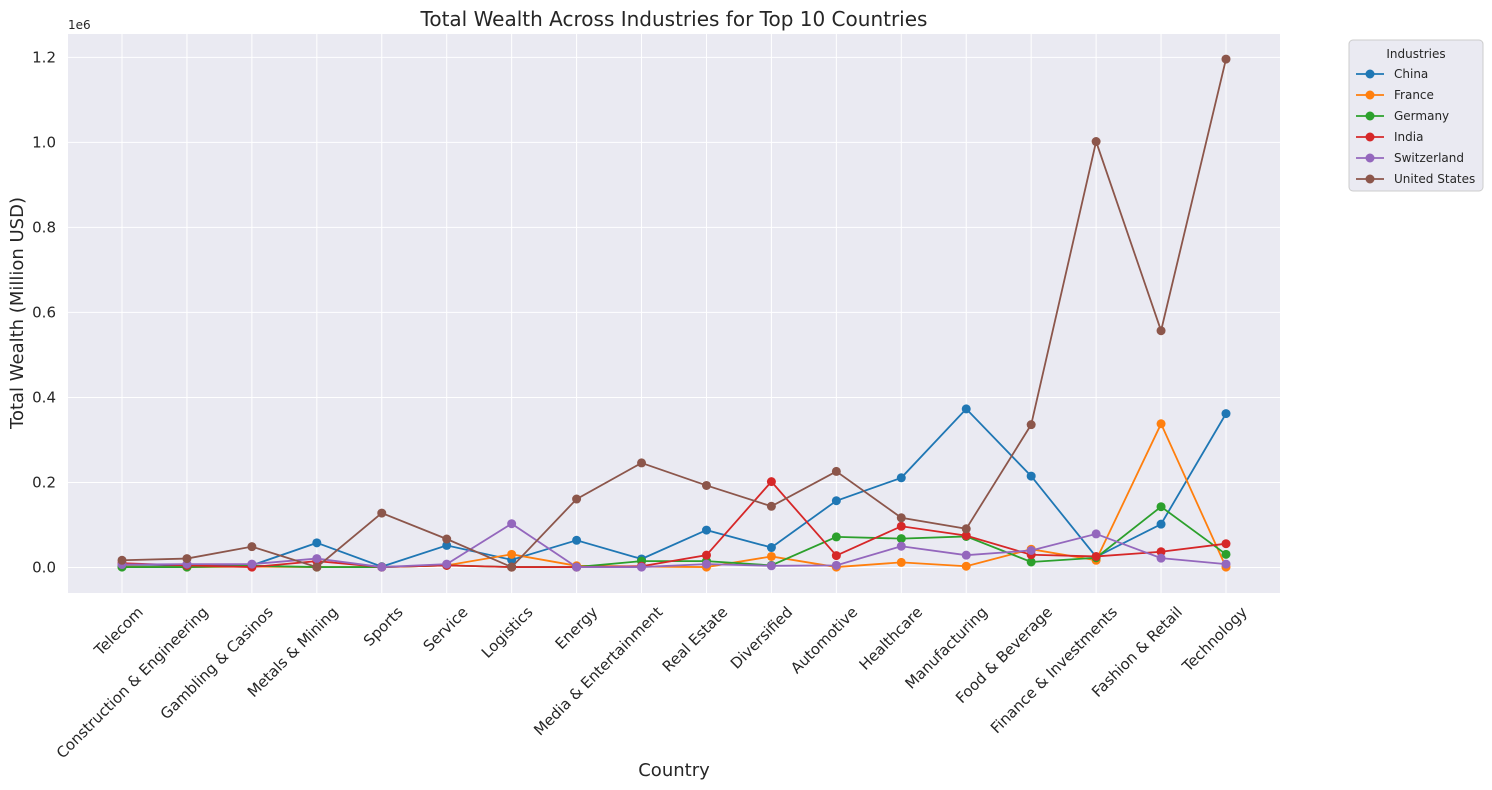 This screenshot has width=1492, height=790. What do you see at coordinates (217, 663) in the screenshot?
I see `x-tick-label: Gambling & Casinos` at bounding box center [217, 663].